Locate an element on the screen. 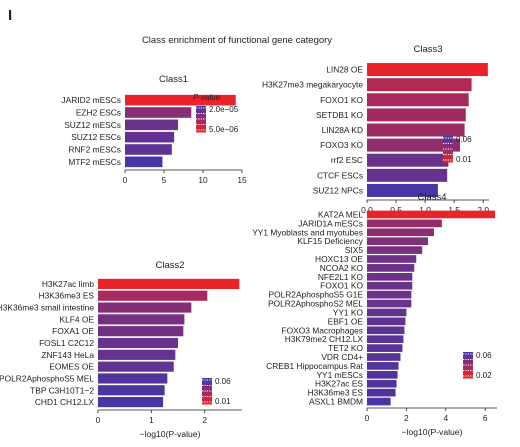 The width and height of the screenshot is (520, 447). chart-title: Class3 is located at coordinates (427, 49).